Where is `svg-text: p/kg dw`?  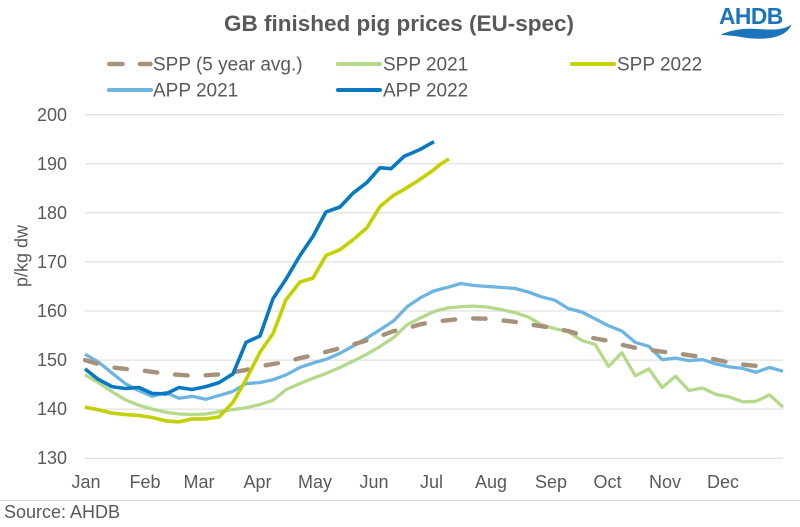 svg-text: p/kg dw is located at coordinates (22, 255).